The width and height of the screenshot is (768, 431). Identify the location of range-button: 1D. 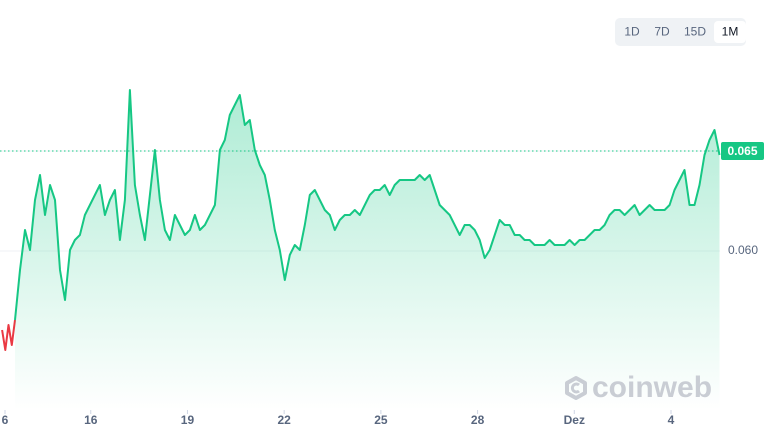
(632, 32).